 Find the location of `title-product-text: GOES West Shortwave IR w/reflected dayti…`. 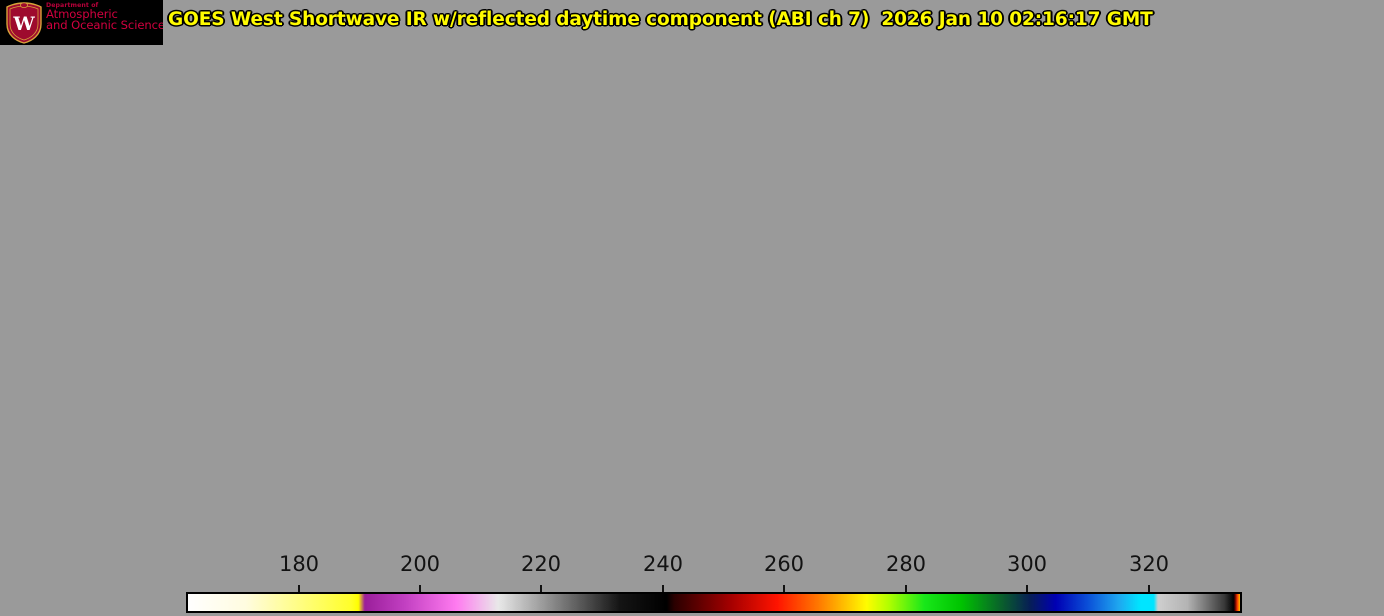

title-product-text: GOES West Shortwave IR w/reflected dayti… is located at coordinates (519, 19).